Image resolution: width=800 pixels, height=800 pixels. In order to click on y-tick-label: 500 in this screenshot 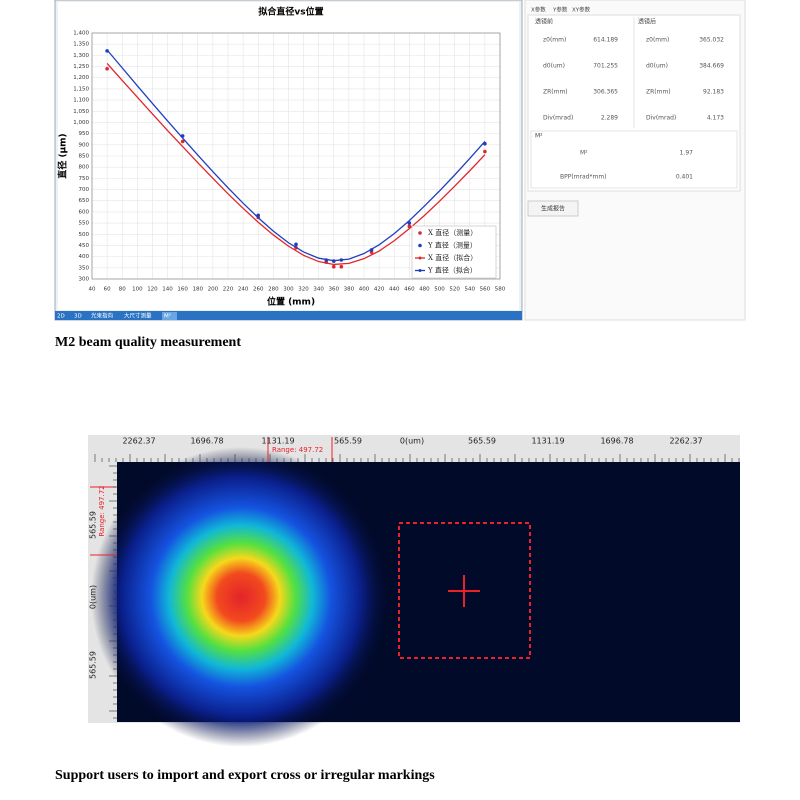, I will do `click(84, 235)`.